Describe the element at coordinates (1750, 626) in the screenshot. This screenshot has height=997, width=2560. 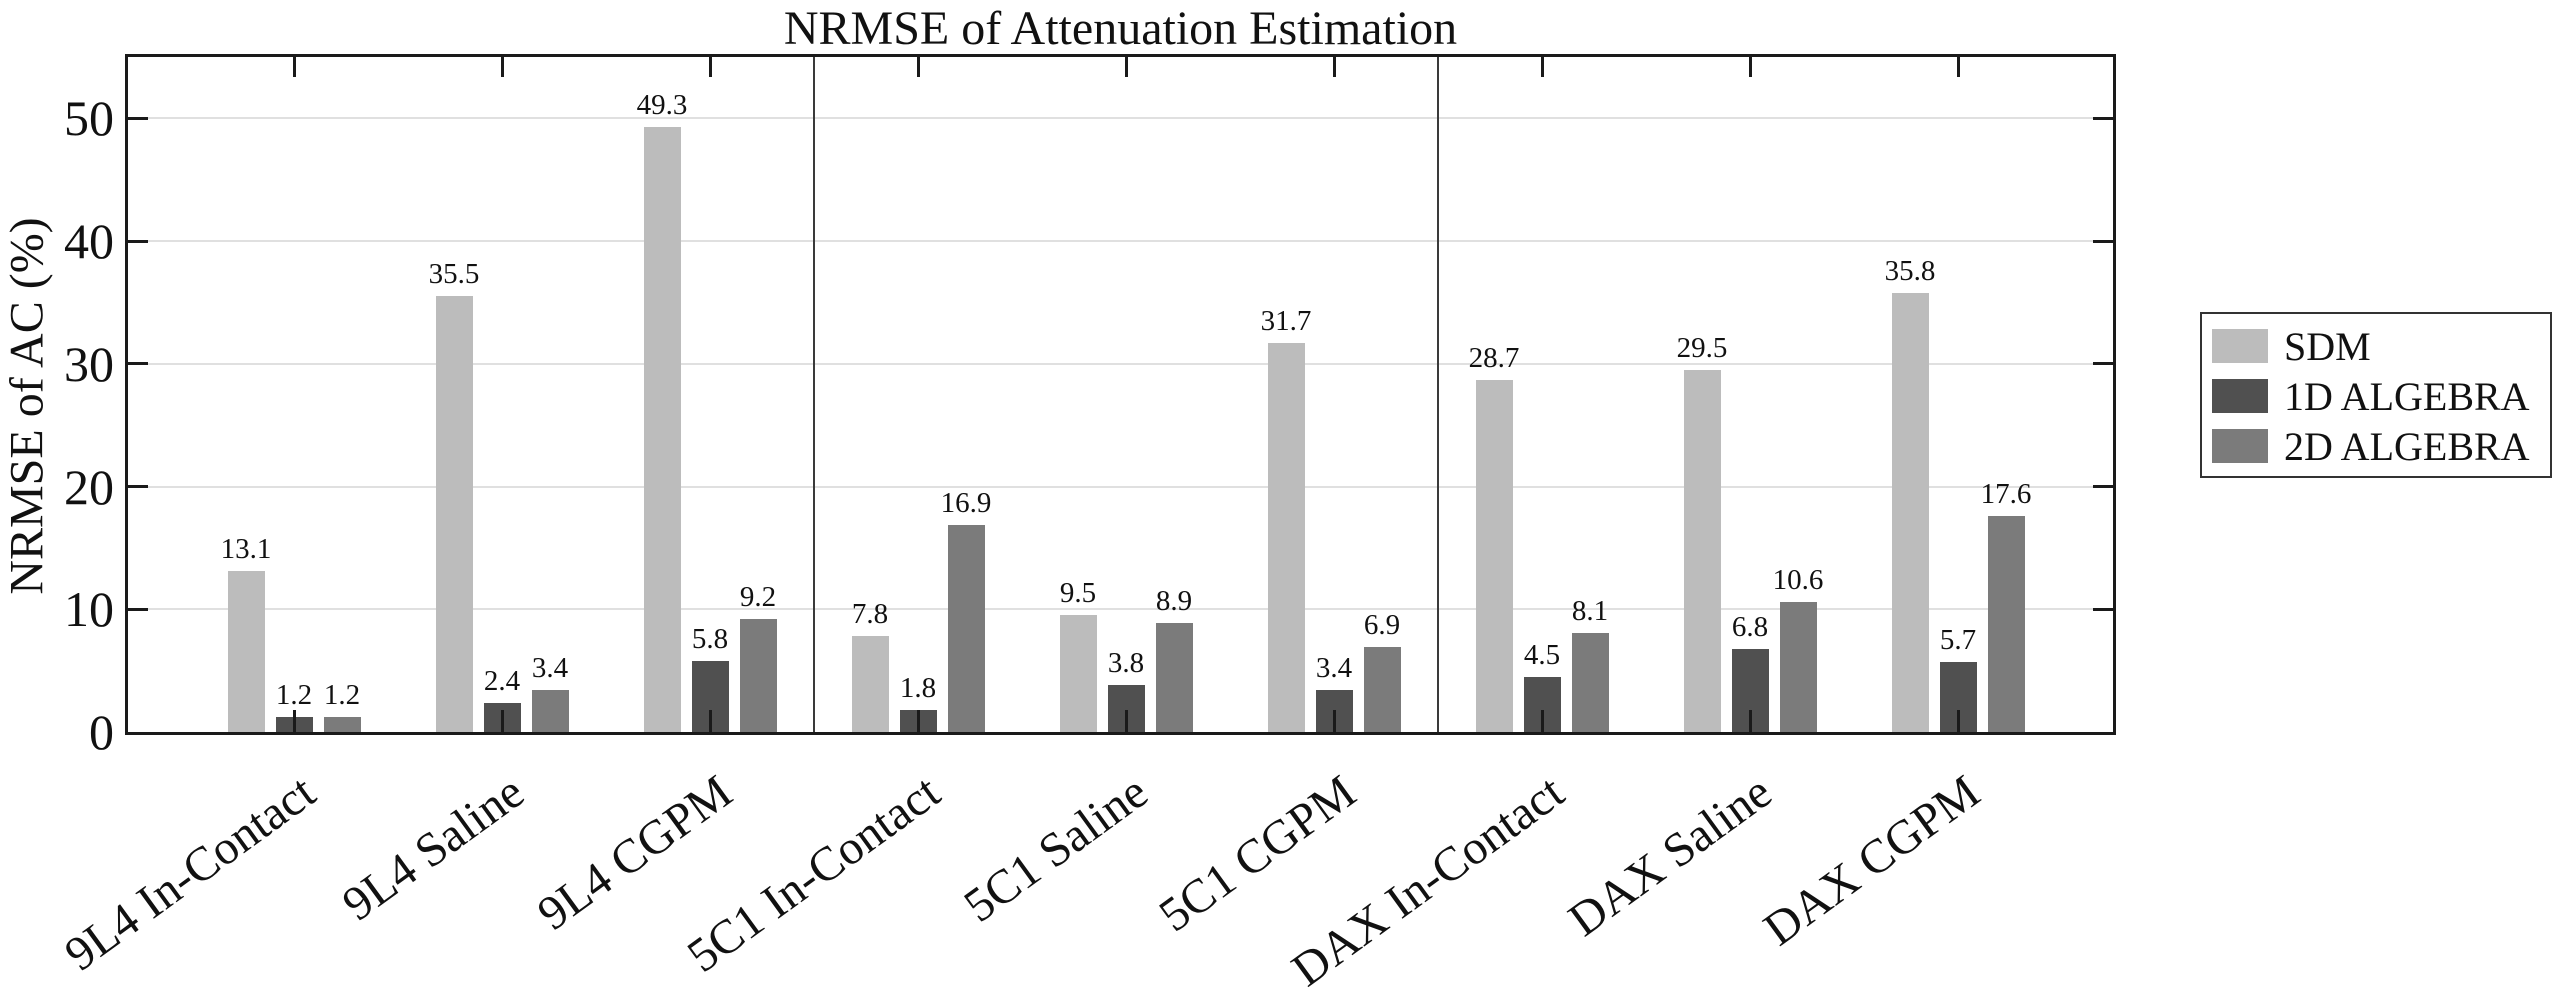
I see `bar-value-label: 6.8` at that location.